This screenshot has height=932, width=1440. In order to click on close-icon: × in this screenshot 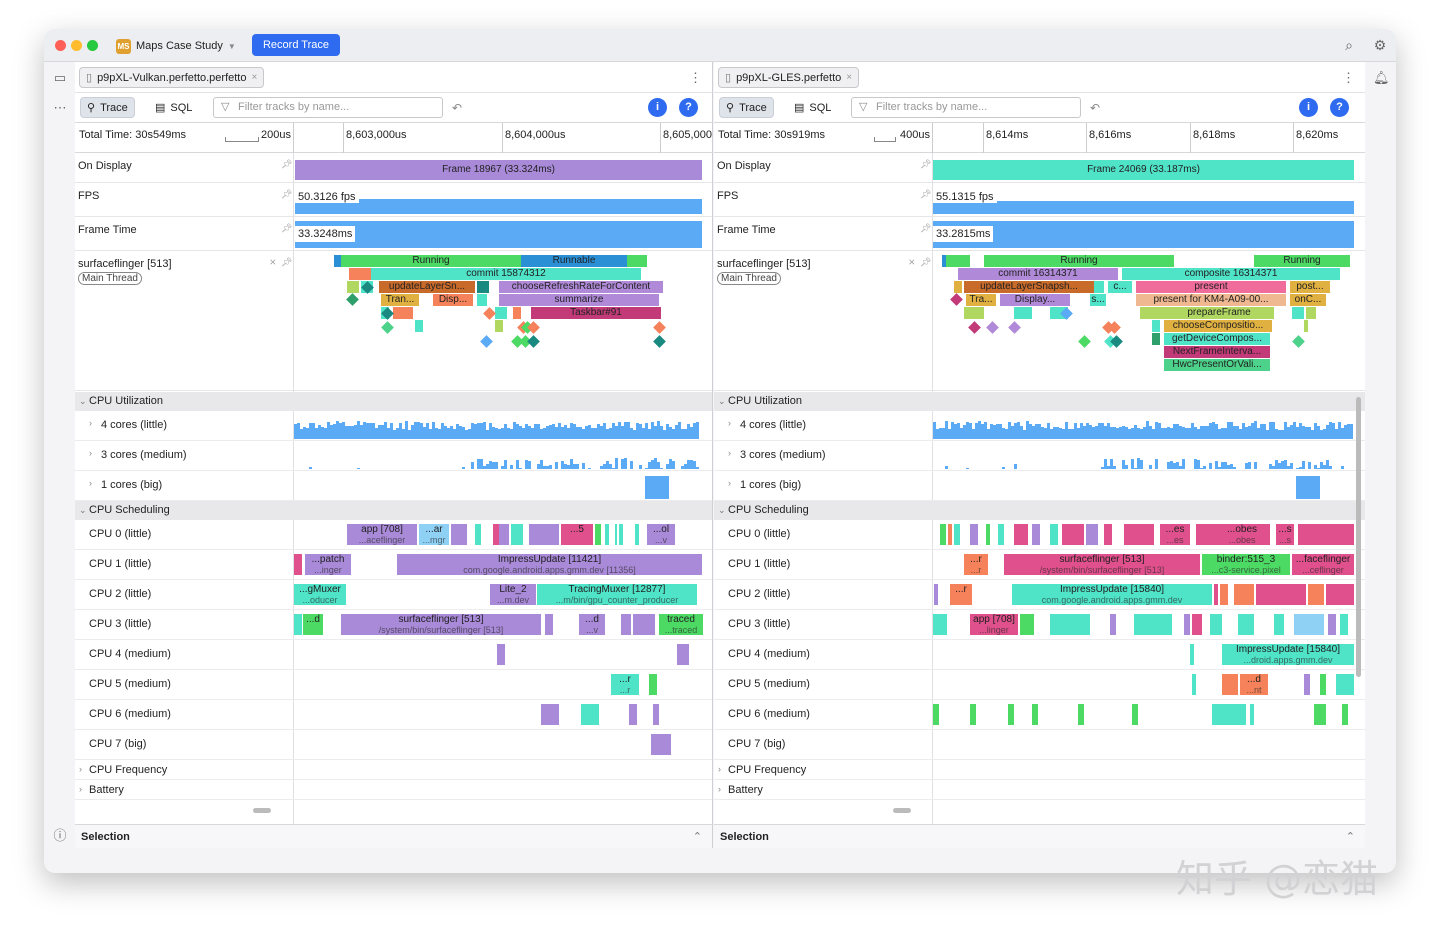, I will do `click(849, 77)`.